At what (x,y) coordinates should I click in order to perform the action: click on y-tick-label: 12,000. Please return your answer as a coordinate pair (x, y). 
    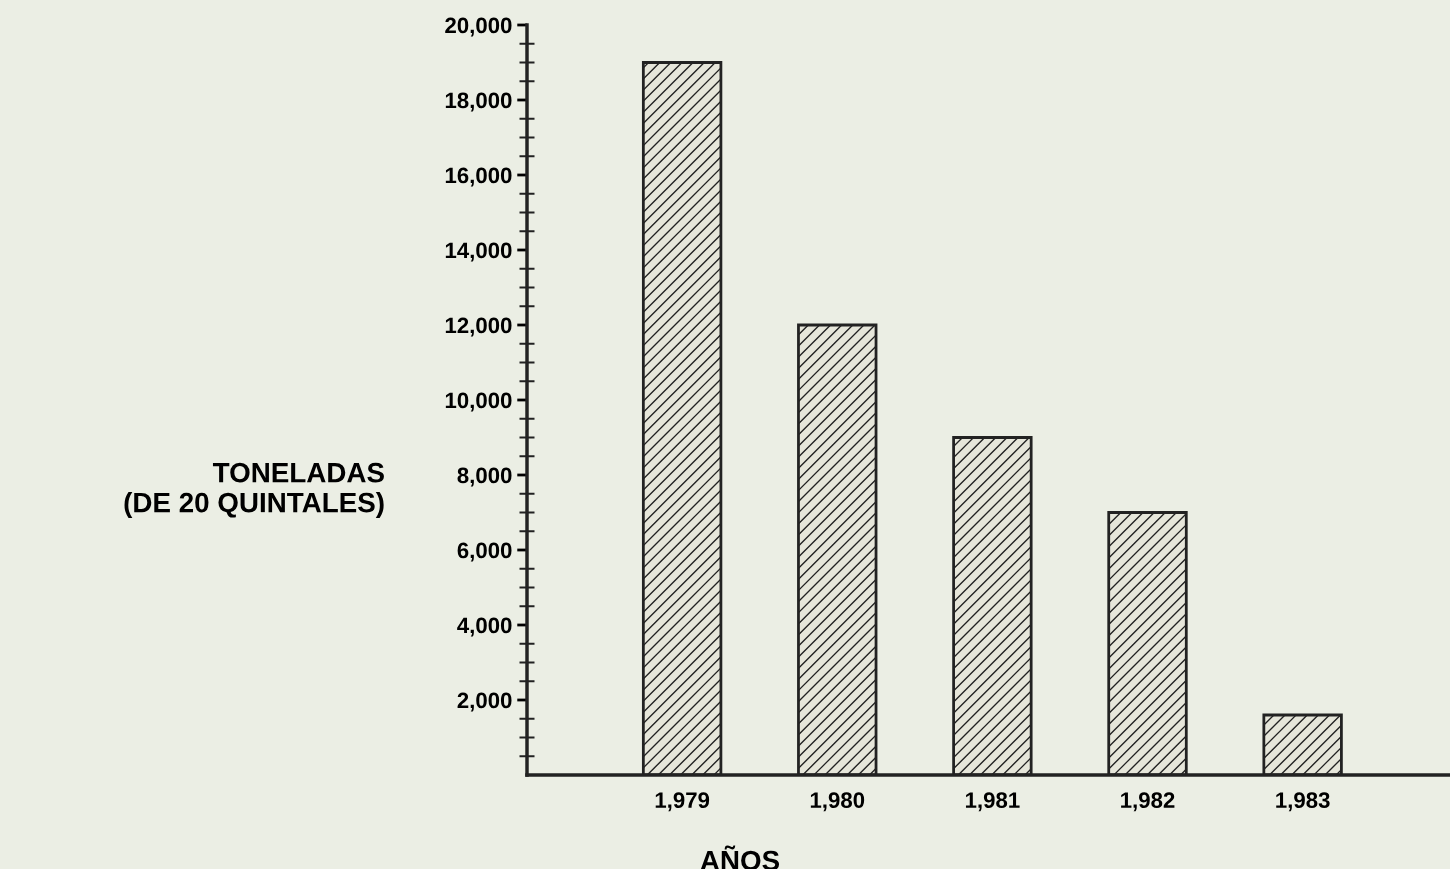
    Looking at the image, I should click on (478, 327).